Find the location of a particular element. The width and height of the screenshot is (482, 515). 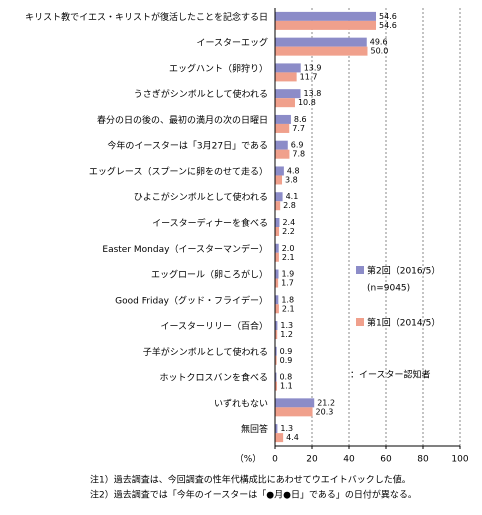

value-label: 2.2 is located at coordinates (288, 231).